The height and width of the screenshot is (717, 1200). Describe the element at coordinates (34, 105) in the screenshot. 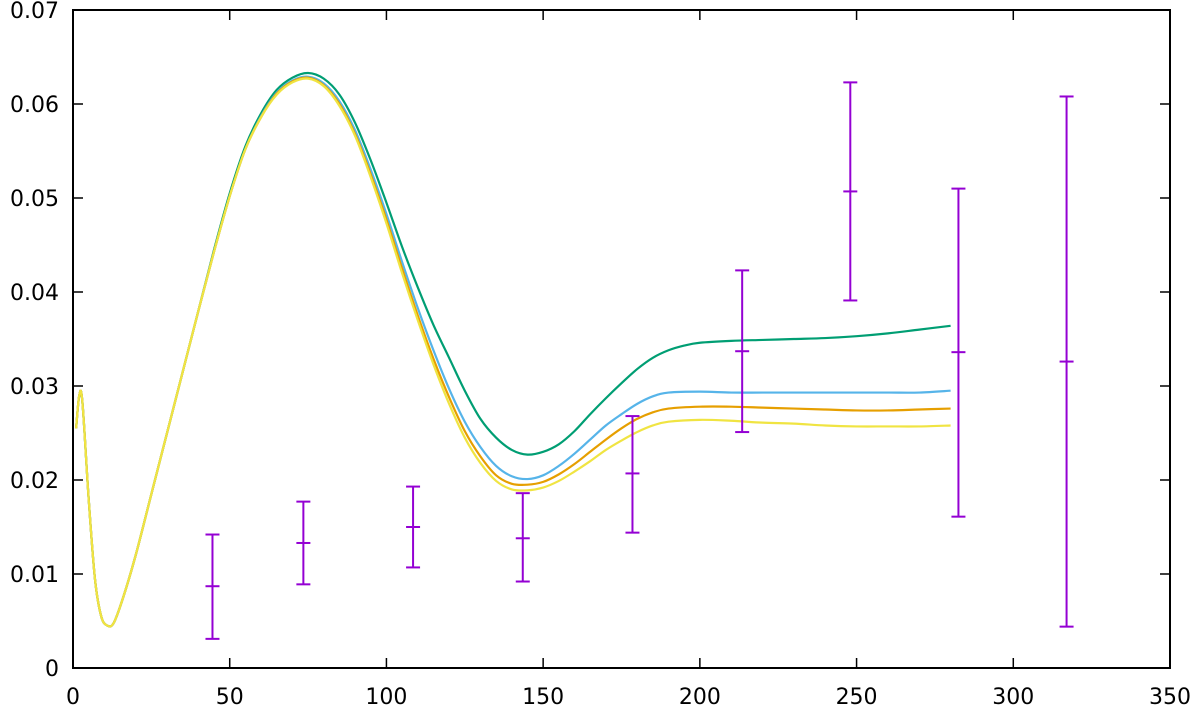

I see `y-tick-label: 0.06` at that location.